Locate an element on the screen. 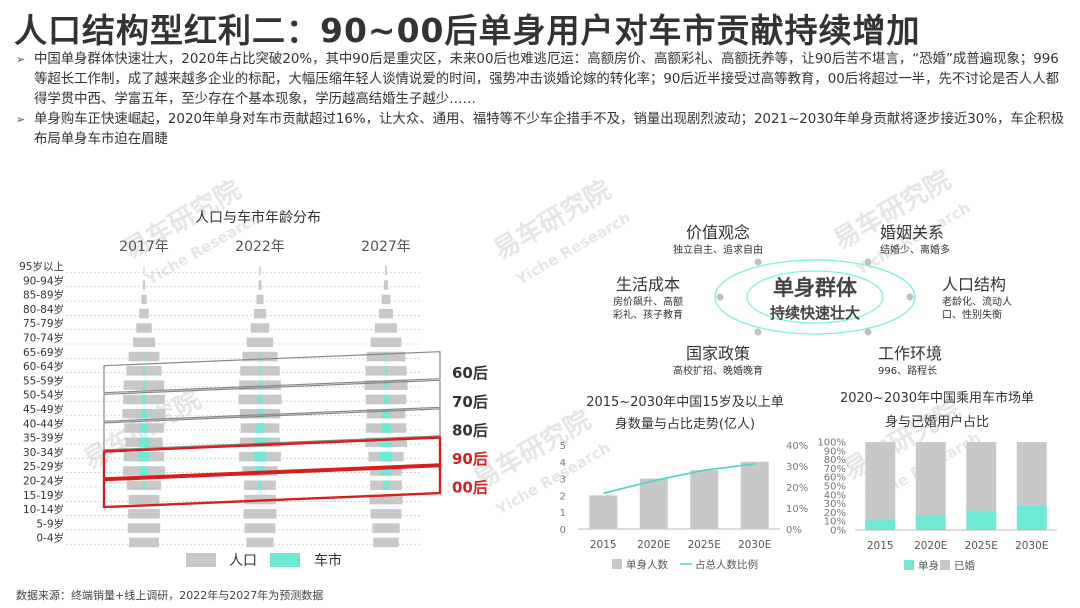 This screenshot has width=1080, height=608. year-label: 2027年 is located at coordinates (386, 247).